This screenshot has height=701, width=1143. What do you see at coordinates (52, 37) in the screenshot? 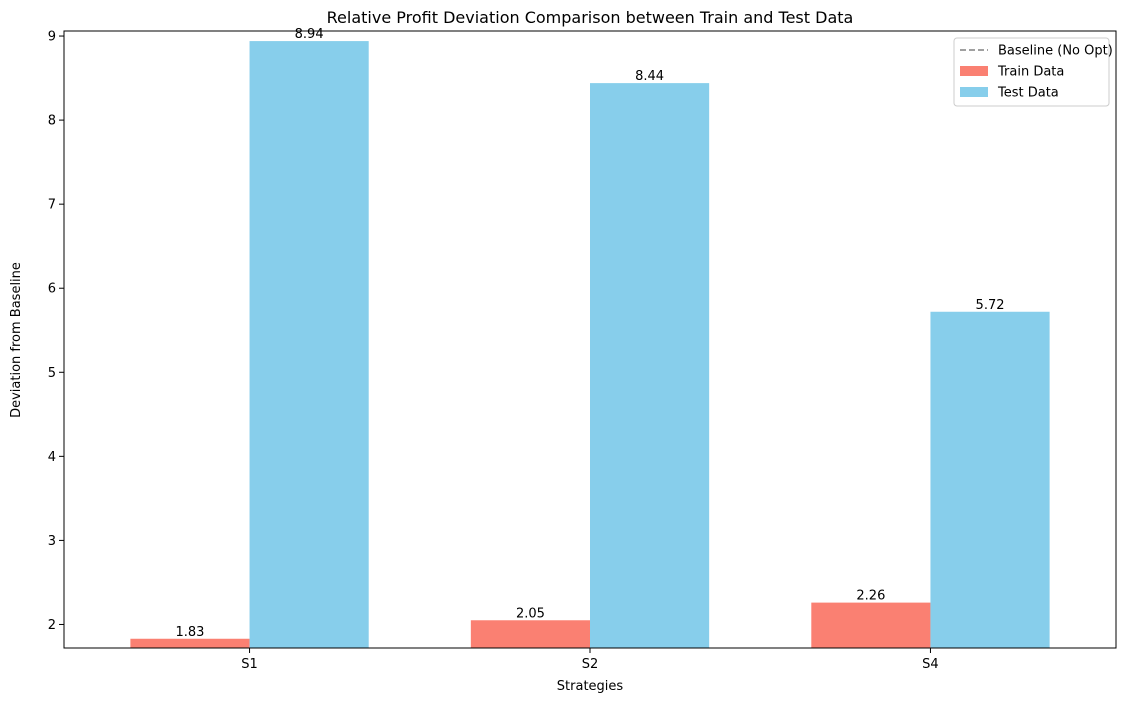
I see `y-tick-label: 9` at bounding box center [52, 37].